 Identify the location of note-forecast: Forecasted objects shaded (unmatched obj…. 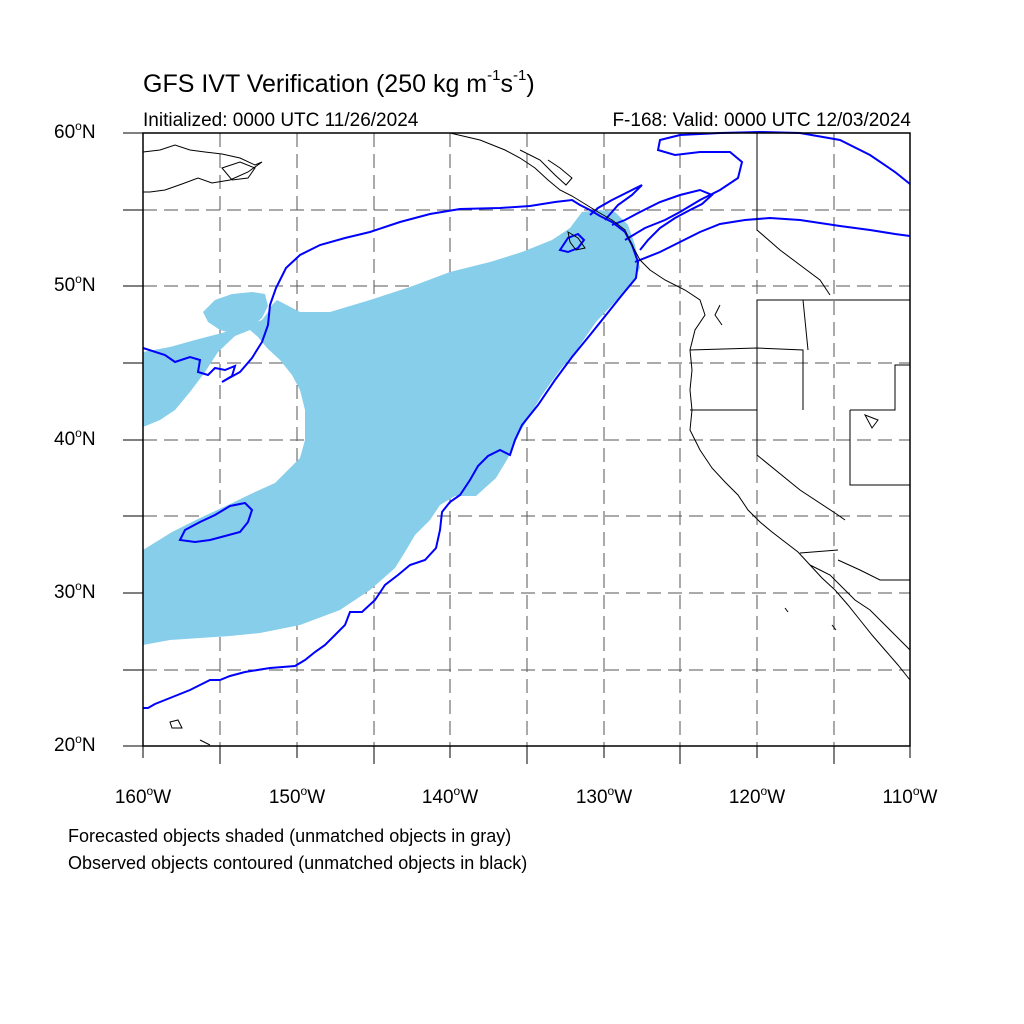
(290, 836).